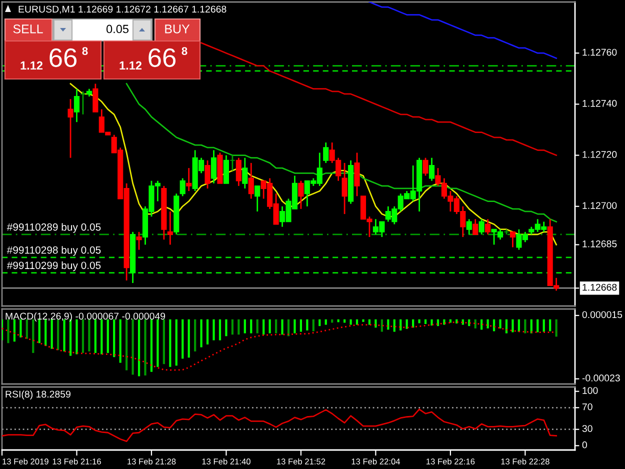 Image resolution: width=625 pixels, height=469 pixels. What do you see at coordinates (587, 428) in the screenshot?
I see `y-tick-label: 30` at bounding box center [587, 428].